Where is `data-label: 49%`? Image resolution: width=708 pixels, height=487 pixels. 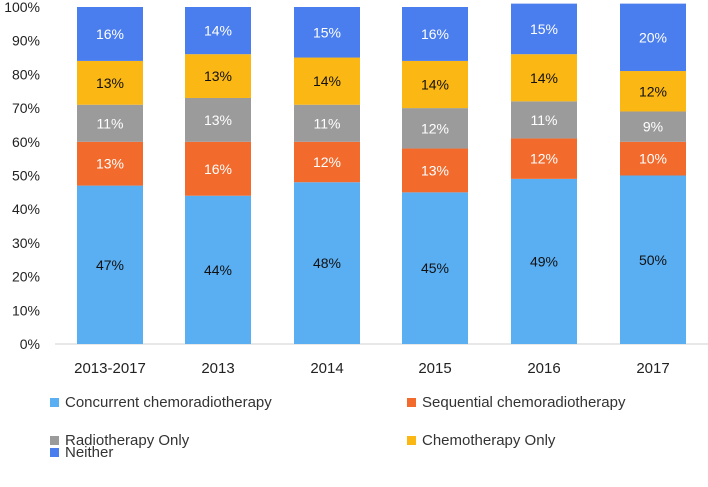
data-label: 49% is located at coordinates (544, 261).